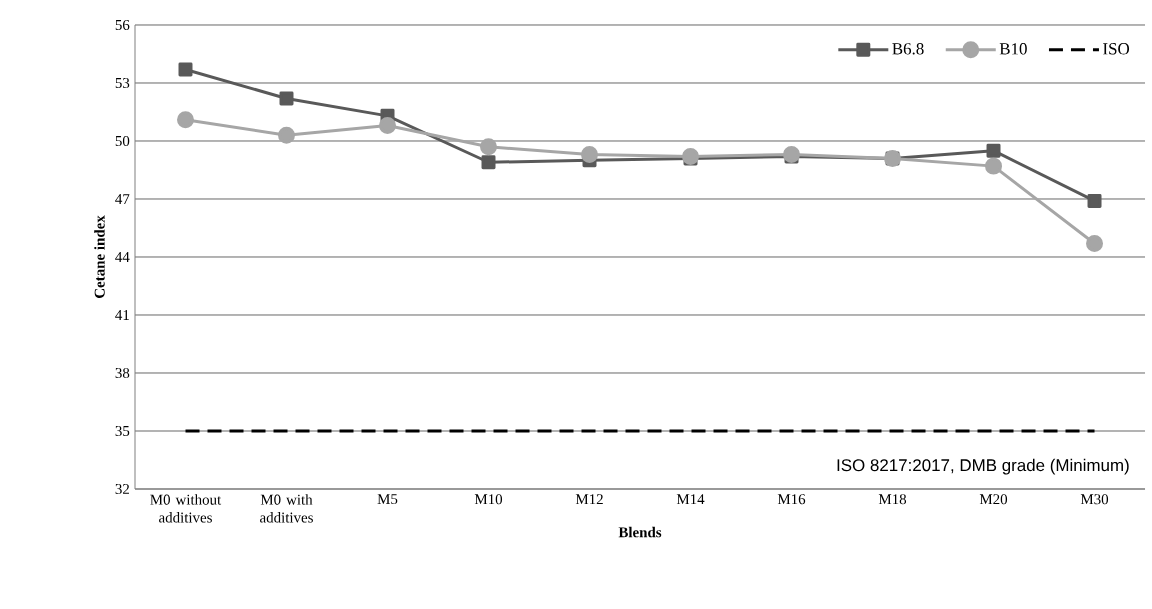 This screenshot has width=1152, height=609. What do you see at coordinates (122, 257) in the screenshot?
I see `y-tick-label: 44` at bounding box center [122, 257].